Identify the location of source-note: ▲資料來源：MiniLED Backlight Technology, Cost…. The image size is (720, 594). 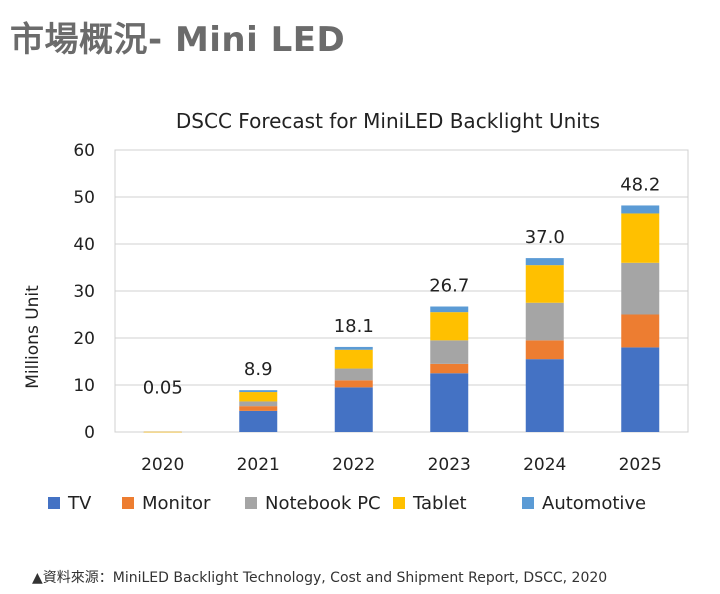
(320, 578).